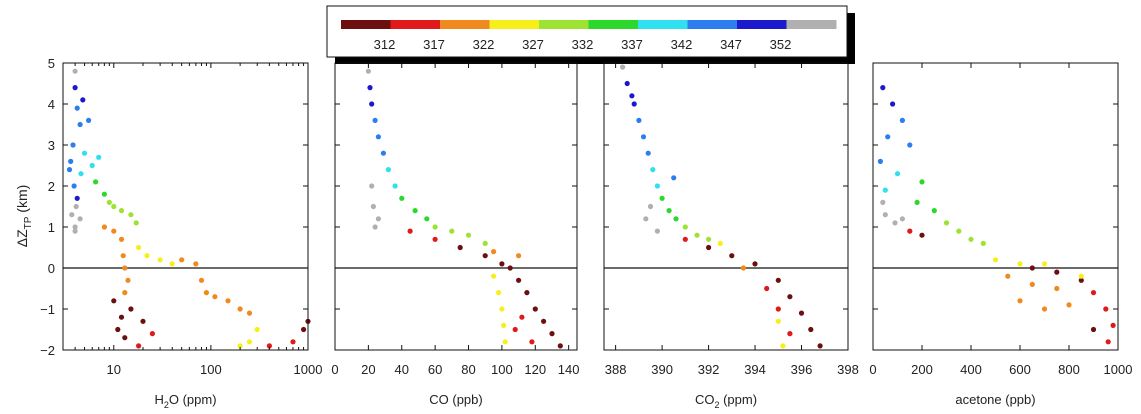 Image resolution: width=1141 pixels, height=414 pixels. Describe the element at coordinates (731, 44) in the screenshot. I see `colorbar-tick-label: 347` at that location.